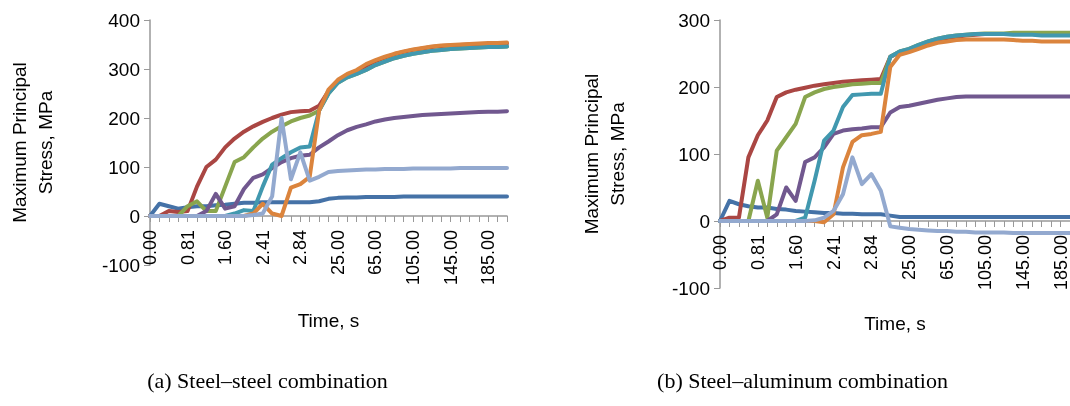 Image resolution: width=1070 pixels, height=406 pixels. I want to click on text: (a) Steel–steel combination, so click(267, 380).